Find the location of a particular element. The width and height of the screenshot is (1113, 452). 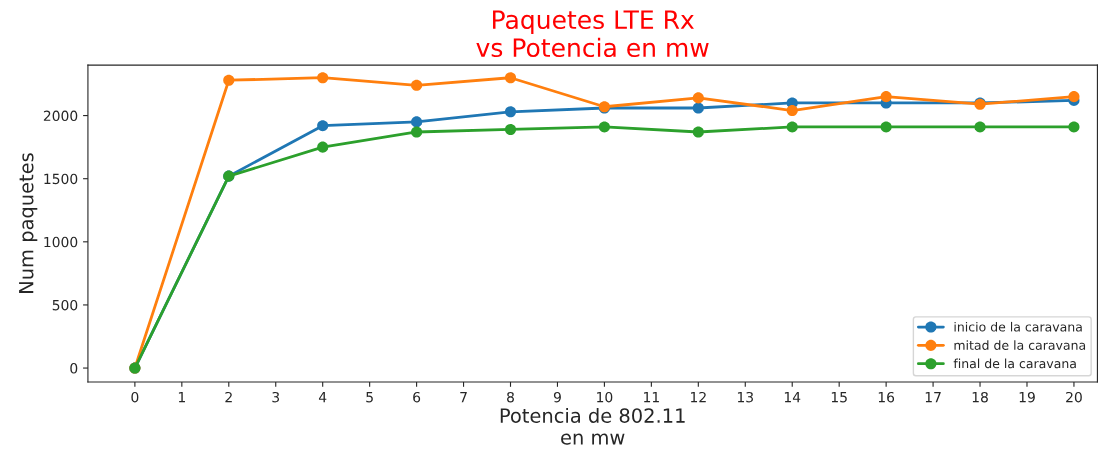

x-tick-label: 16 is located at coordinates (886, 397).